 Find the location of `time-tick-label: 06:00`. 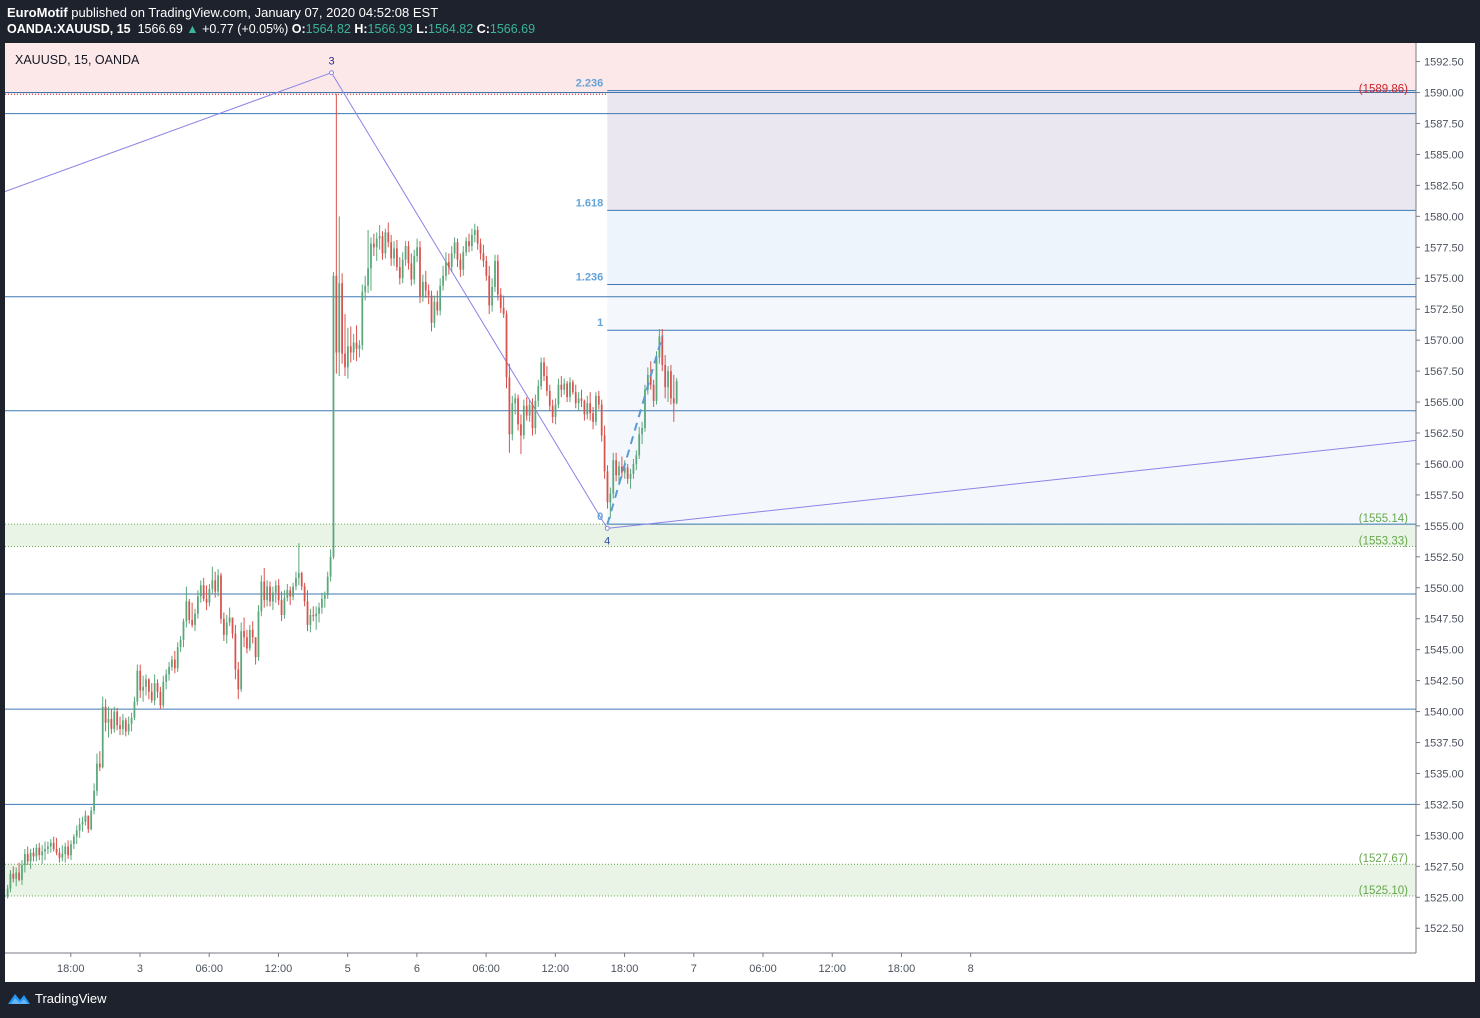

time-tick-label: 06:00 is located at coordinates (763, 969).